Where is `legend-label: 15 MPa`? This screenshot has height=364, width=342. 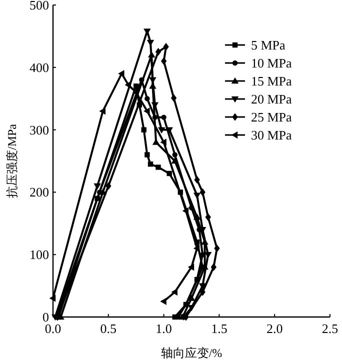 legend-label: 15 MPa is located at coordinates (271, 81).